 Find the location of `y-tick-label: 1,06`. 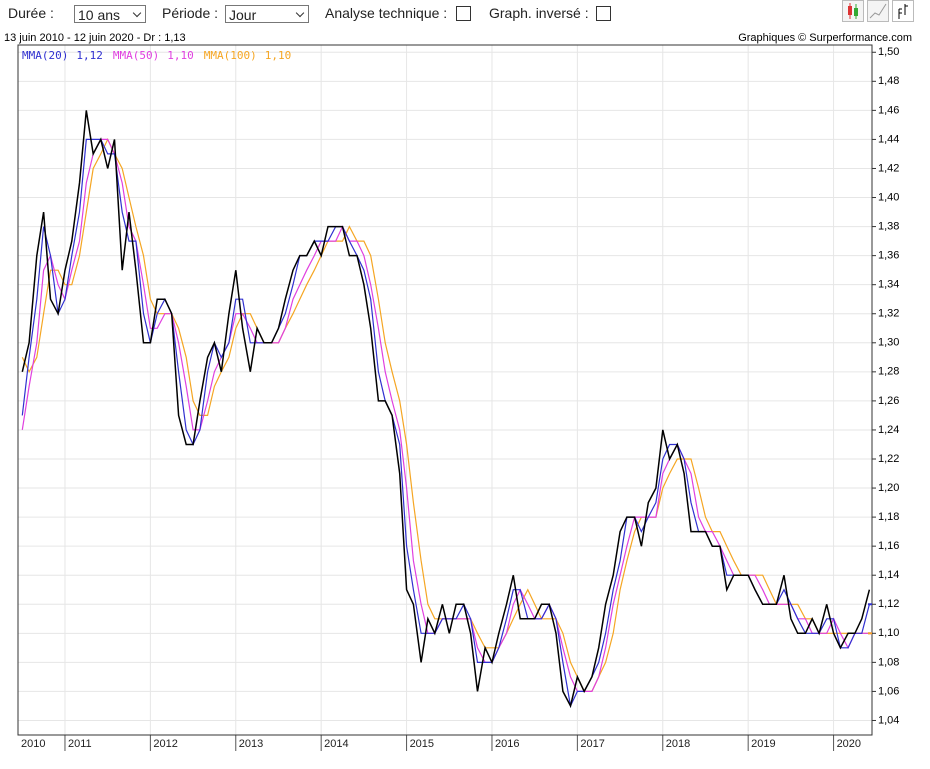

y-tick-label: 1,06 is located at coordinates (888, 691).